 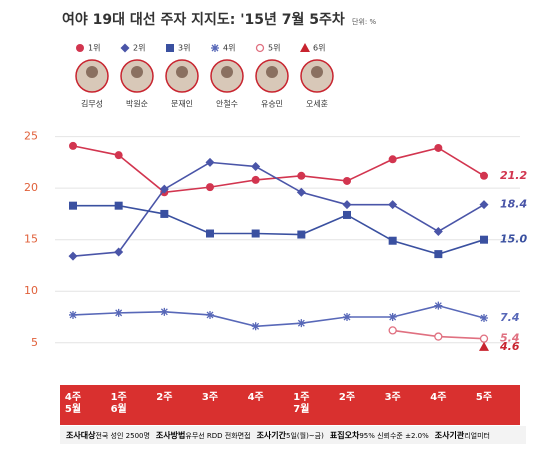 I want to click on value-label: 5.4, so click(x=510, y=338).